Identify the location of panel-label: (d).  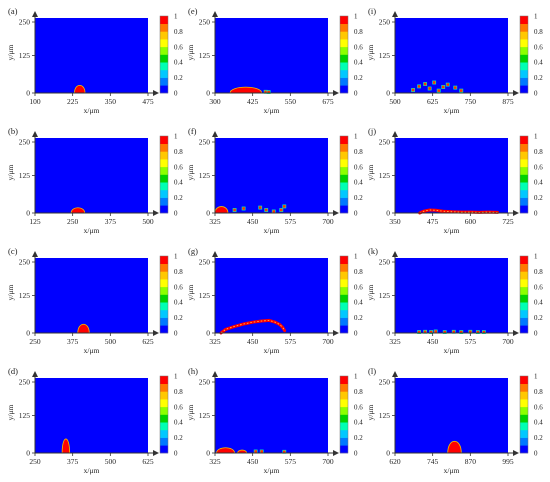
(13, 371).